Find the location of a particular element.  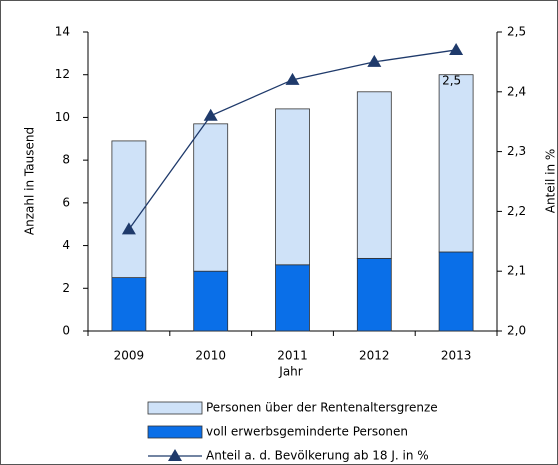

y-tick-label: 2 is located at coordinates (66, 288).